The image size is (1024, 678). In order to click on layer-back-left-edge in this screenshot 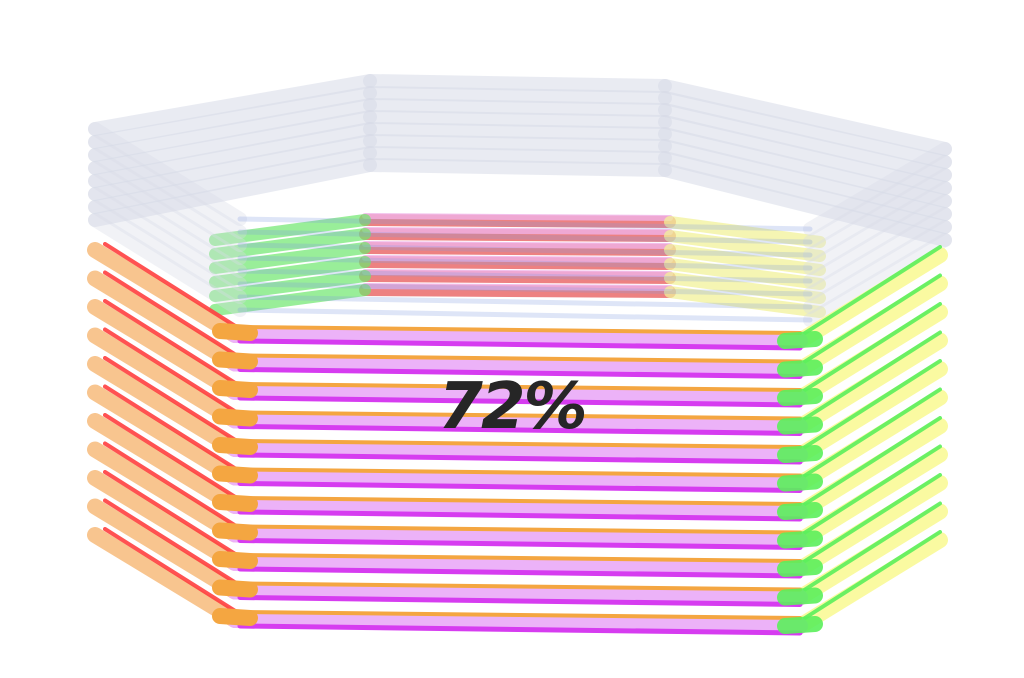, I will do `click(290, 230)`.